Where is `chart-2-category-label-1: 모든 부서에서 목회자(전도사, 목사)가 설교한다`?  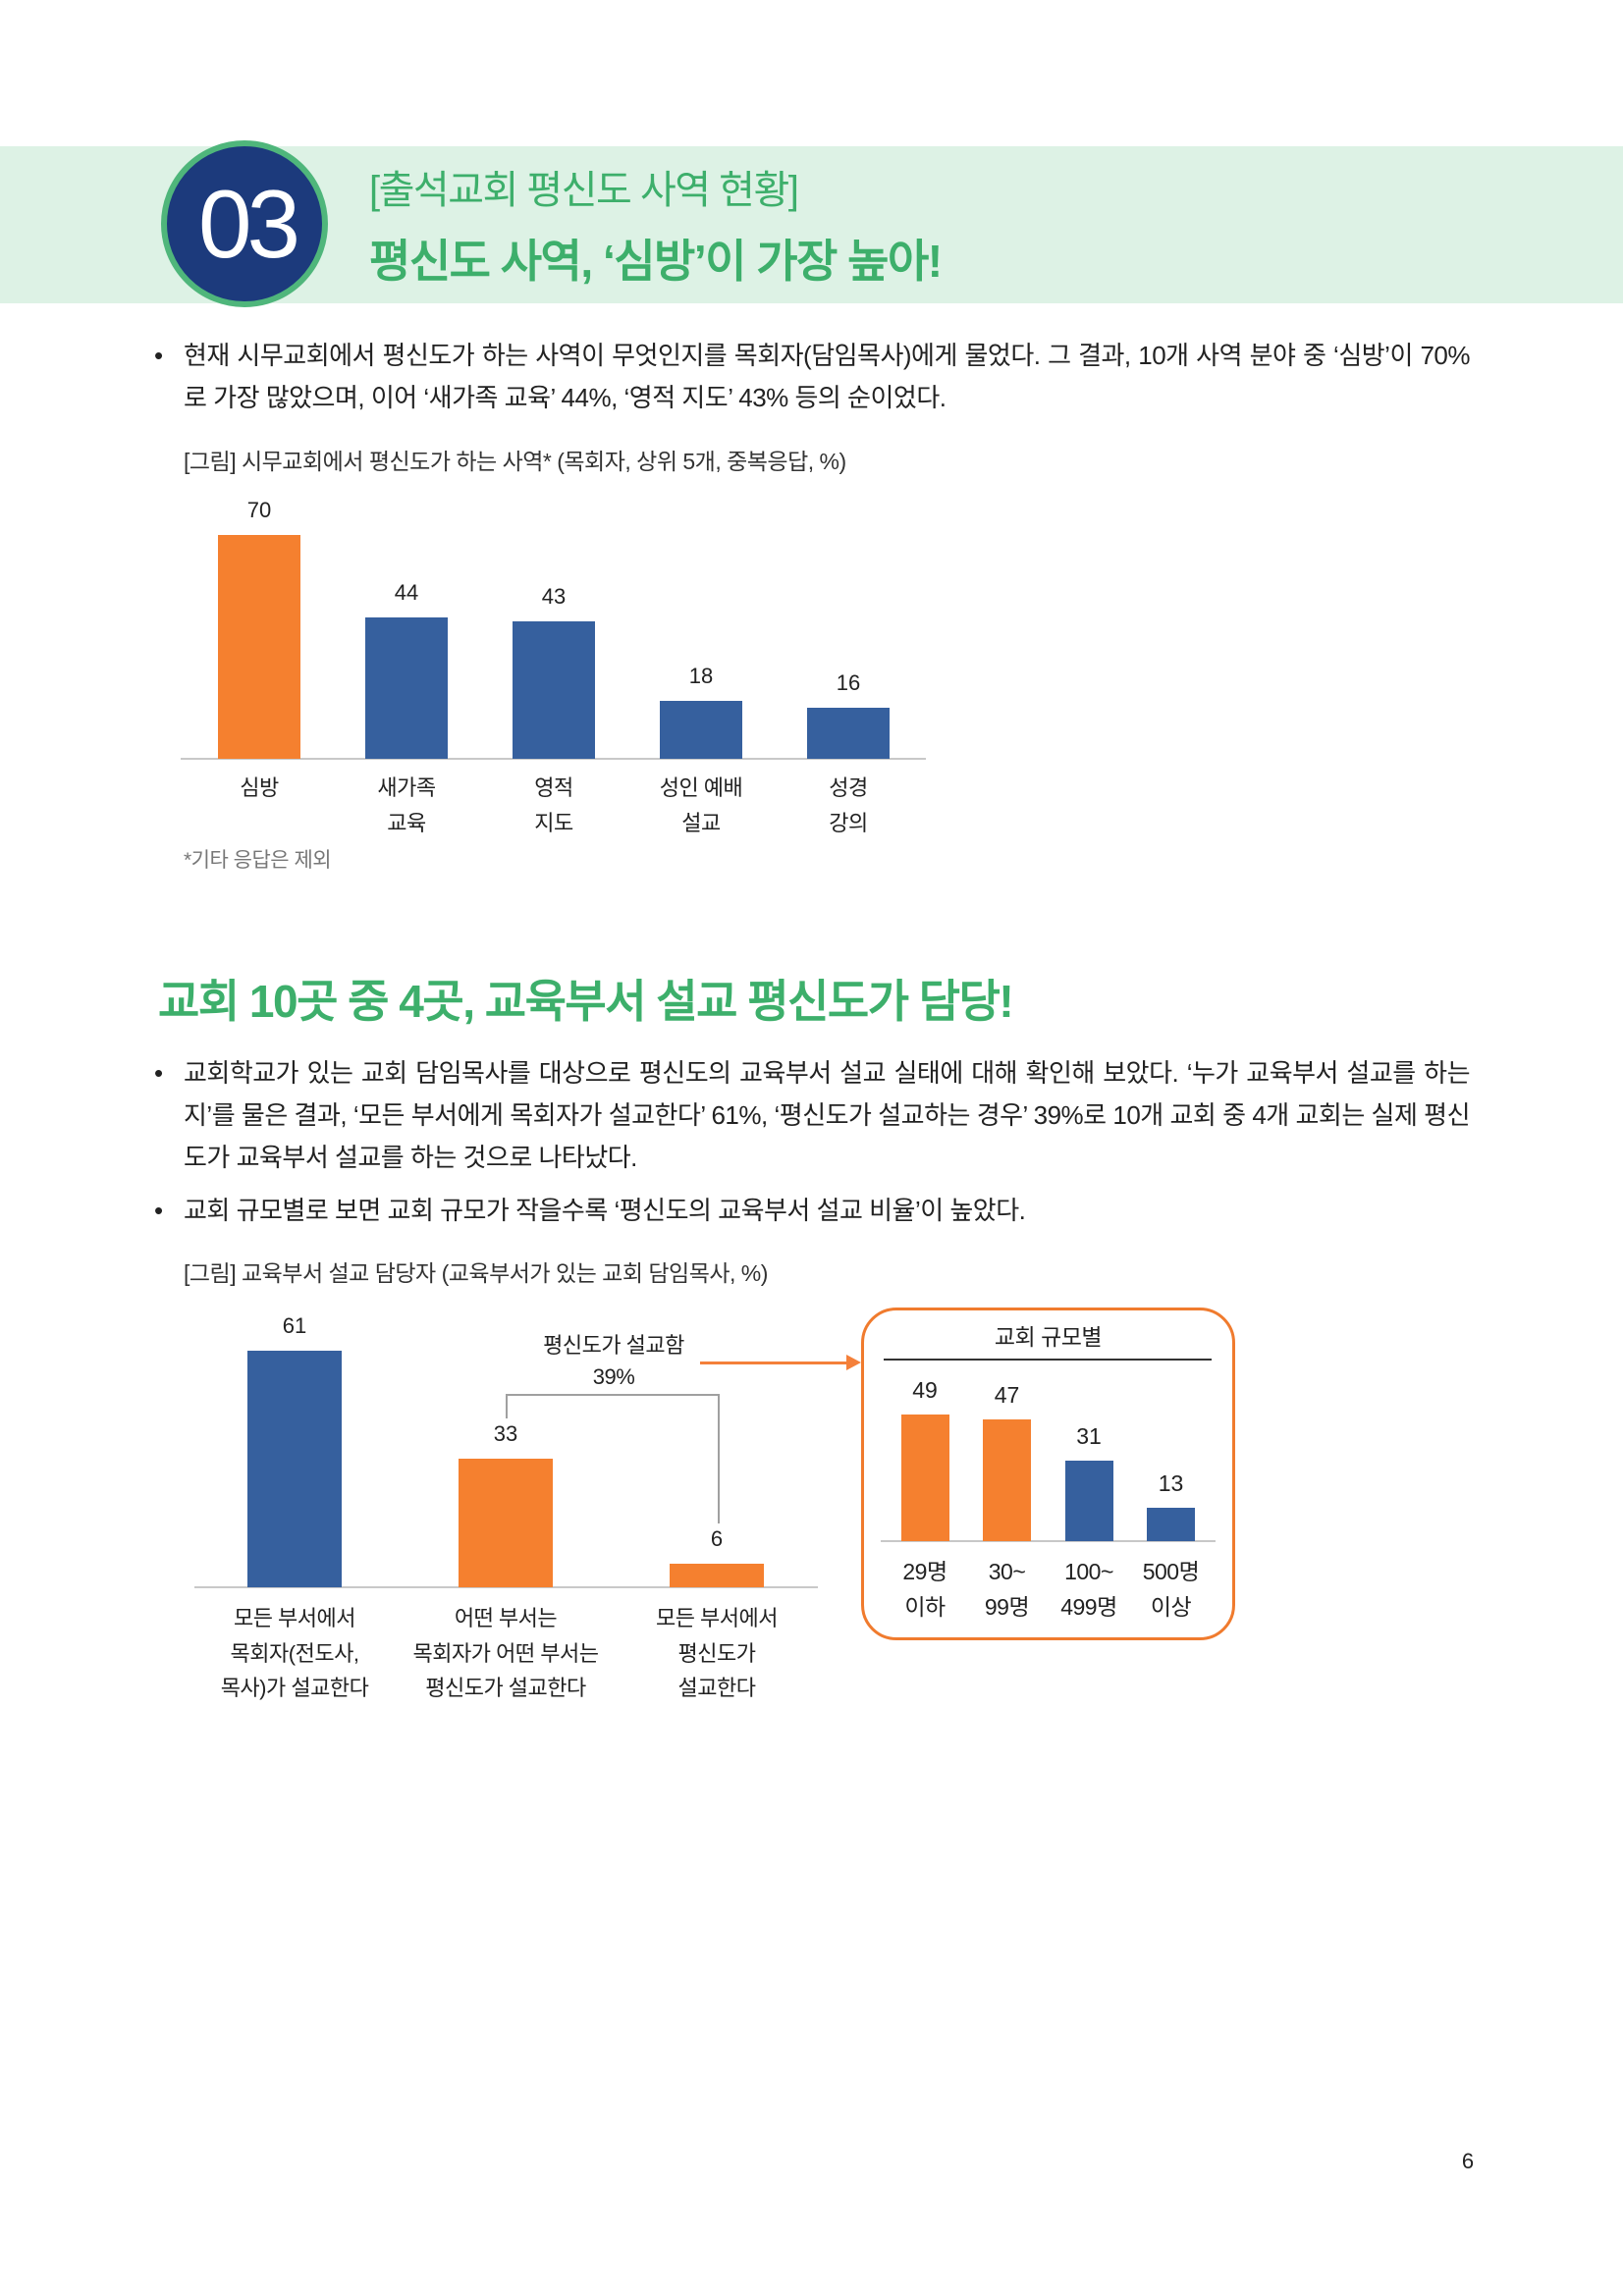 chart-2-category-label-1: 모든 부서에서 목회자(전도사, 목사)가 설교한다 is located at coordinates (294, 1653).